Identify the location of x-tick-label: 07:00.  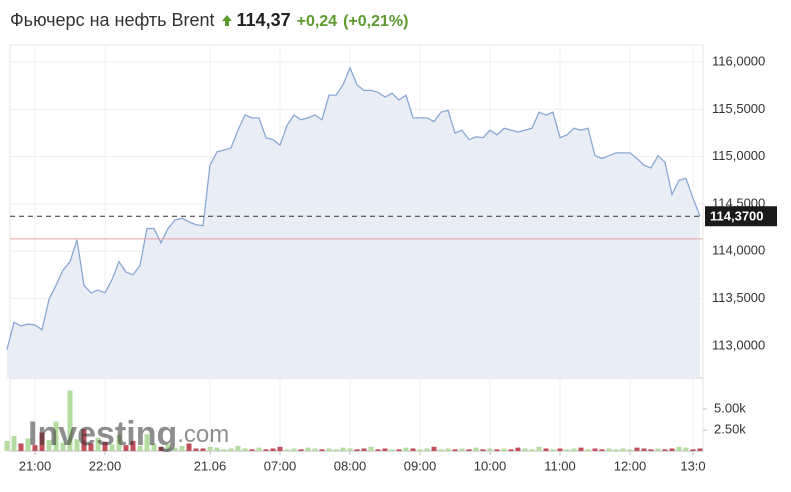
(280, 465).